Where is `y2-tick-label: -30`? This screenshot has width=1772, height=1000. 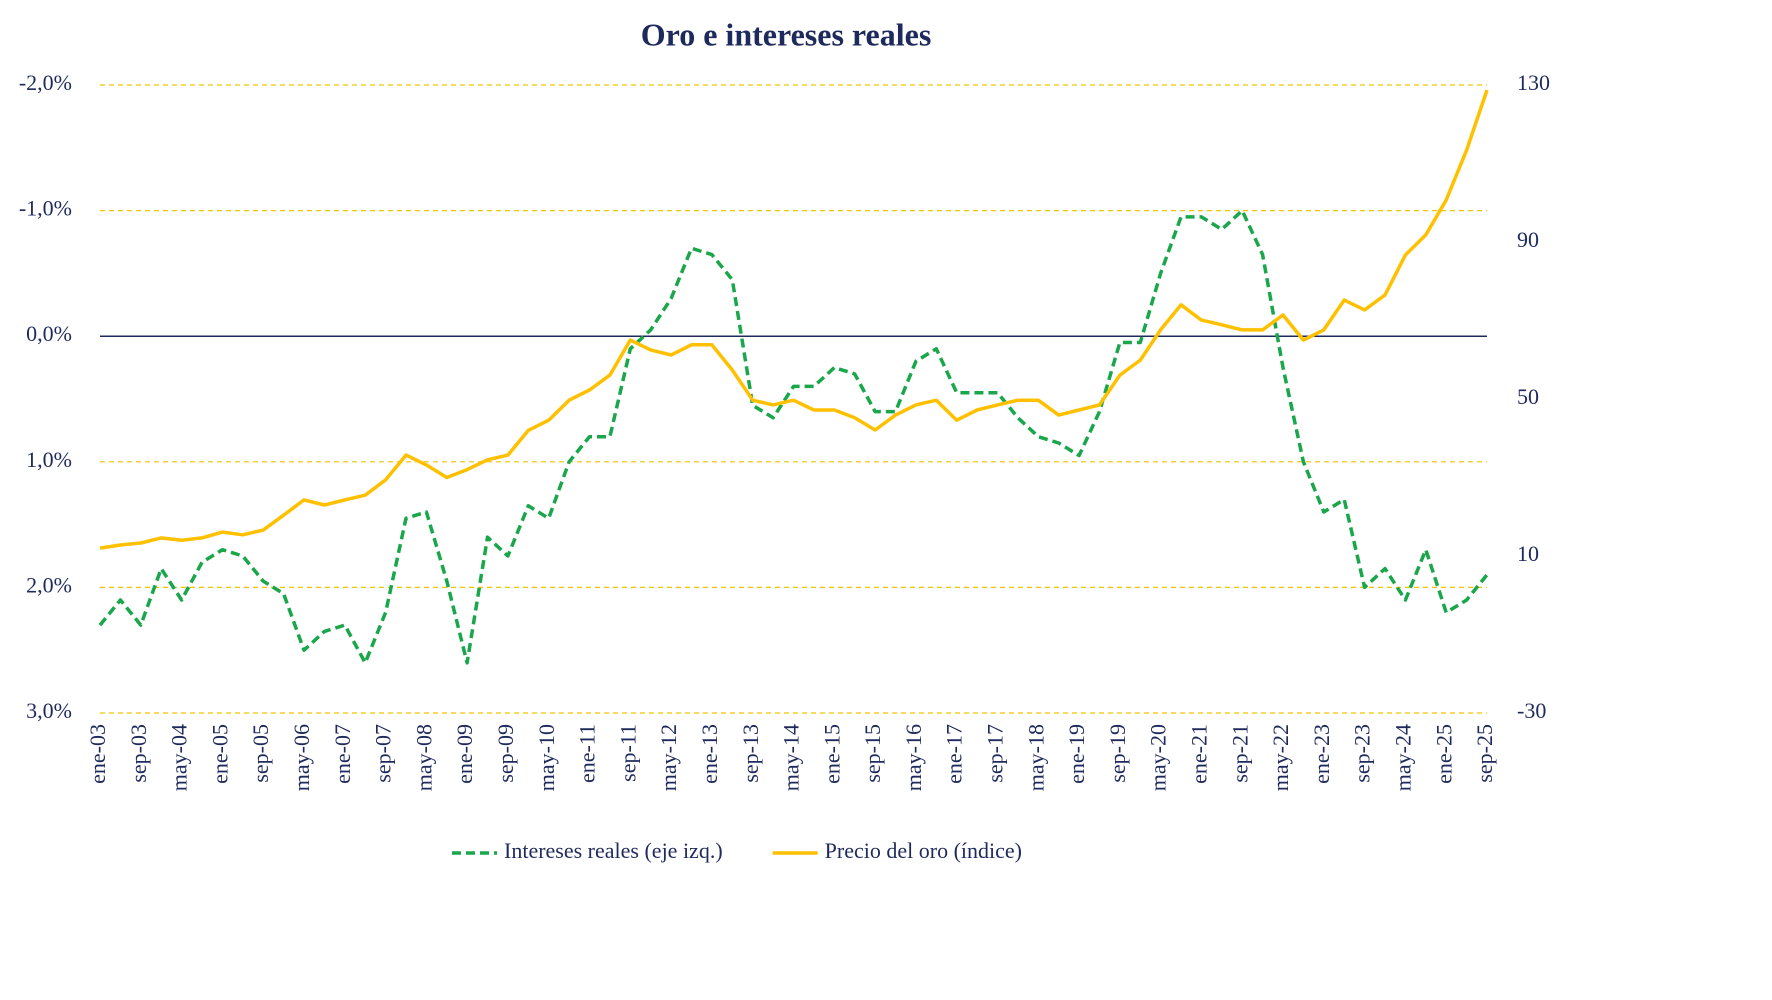 y2-tick-label: -30 is located at coordinates (1531, 710).